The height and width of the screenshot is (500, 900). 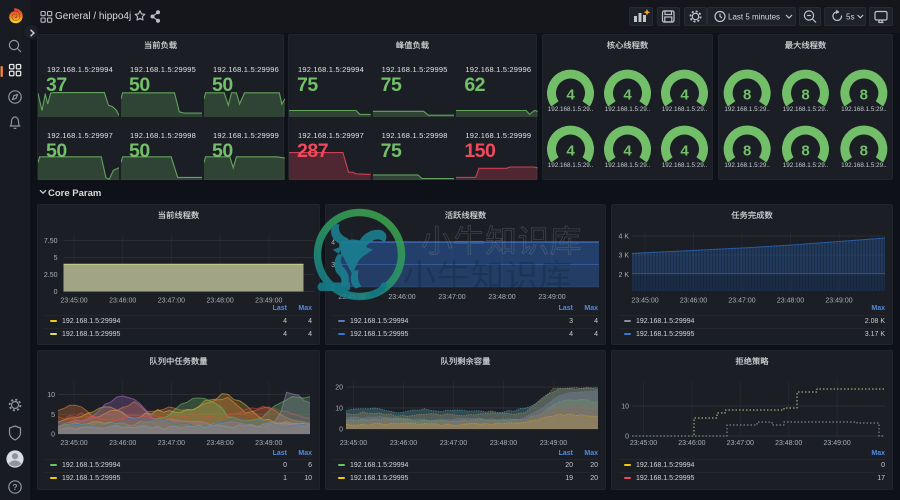 I want to click on svg-text: 2, so click(x=333, y=288).